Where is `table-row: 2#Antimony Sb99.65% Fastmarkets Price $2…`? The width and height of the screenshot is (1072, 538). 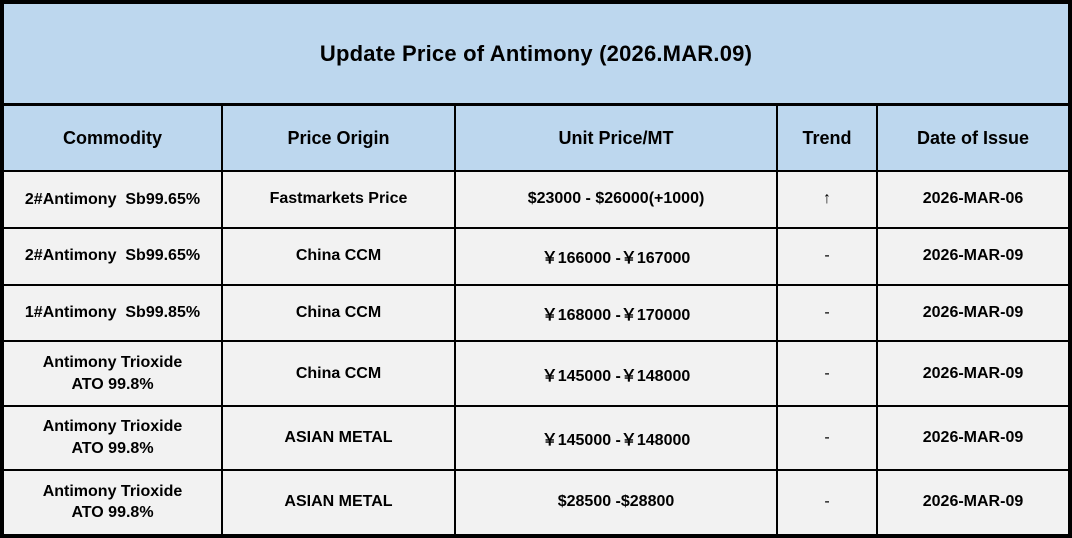
table-row: 2#Antimony Sb99.65% Fastmarkets Price $2… is located at coordinates (536, 199).